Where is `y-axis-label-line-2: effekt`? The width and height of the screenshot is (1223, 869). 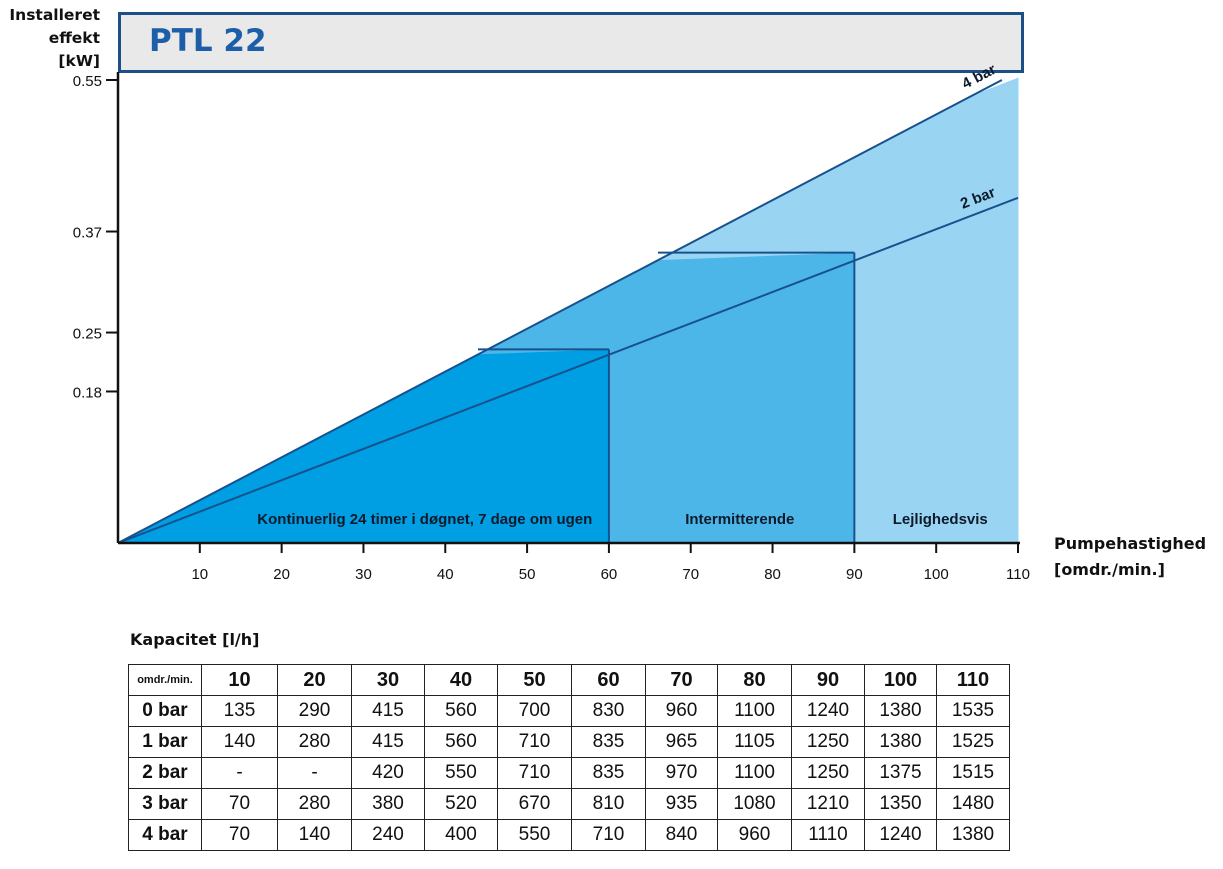 y-axis-label-line-2: effekt is located at coordinates (74, 38).